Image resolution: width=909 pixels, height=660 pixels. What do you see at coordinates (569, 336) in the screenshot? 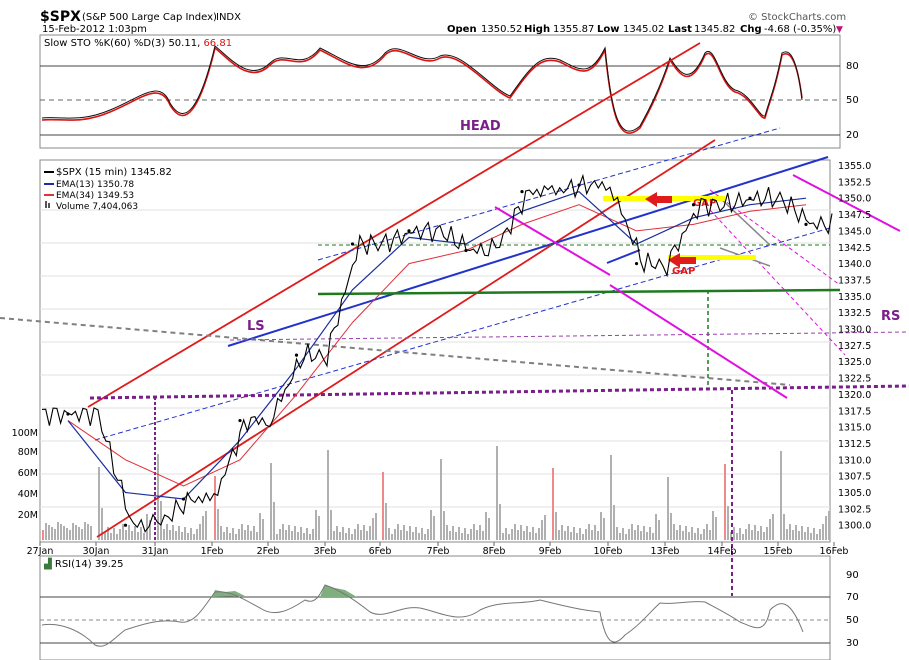
I see `purple-thin-dash` at bounding box center [569, 336].